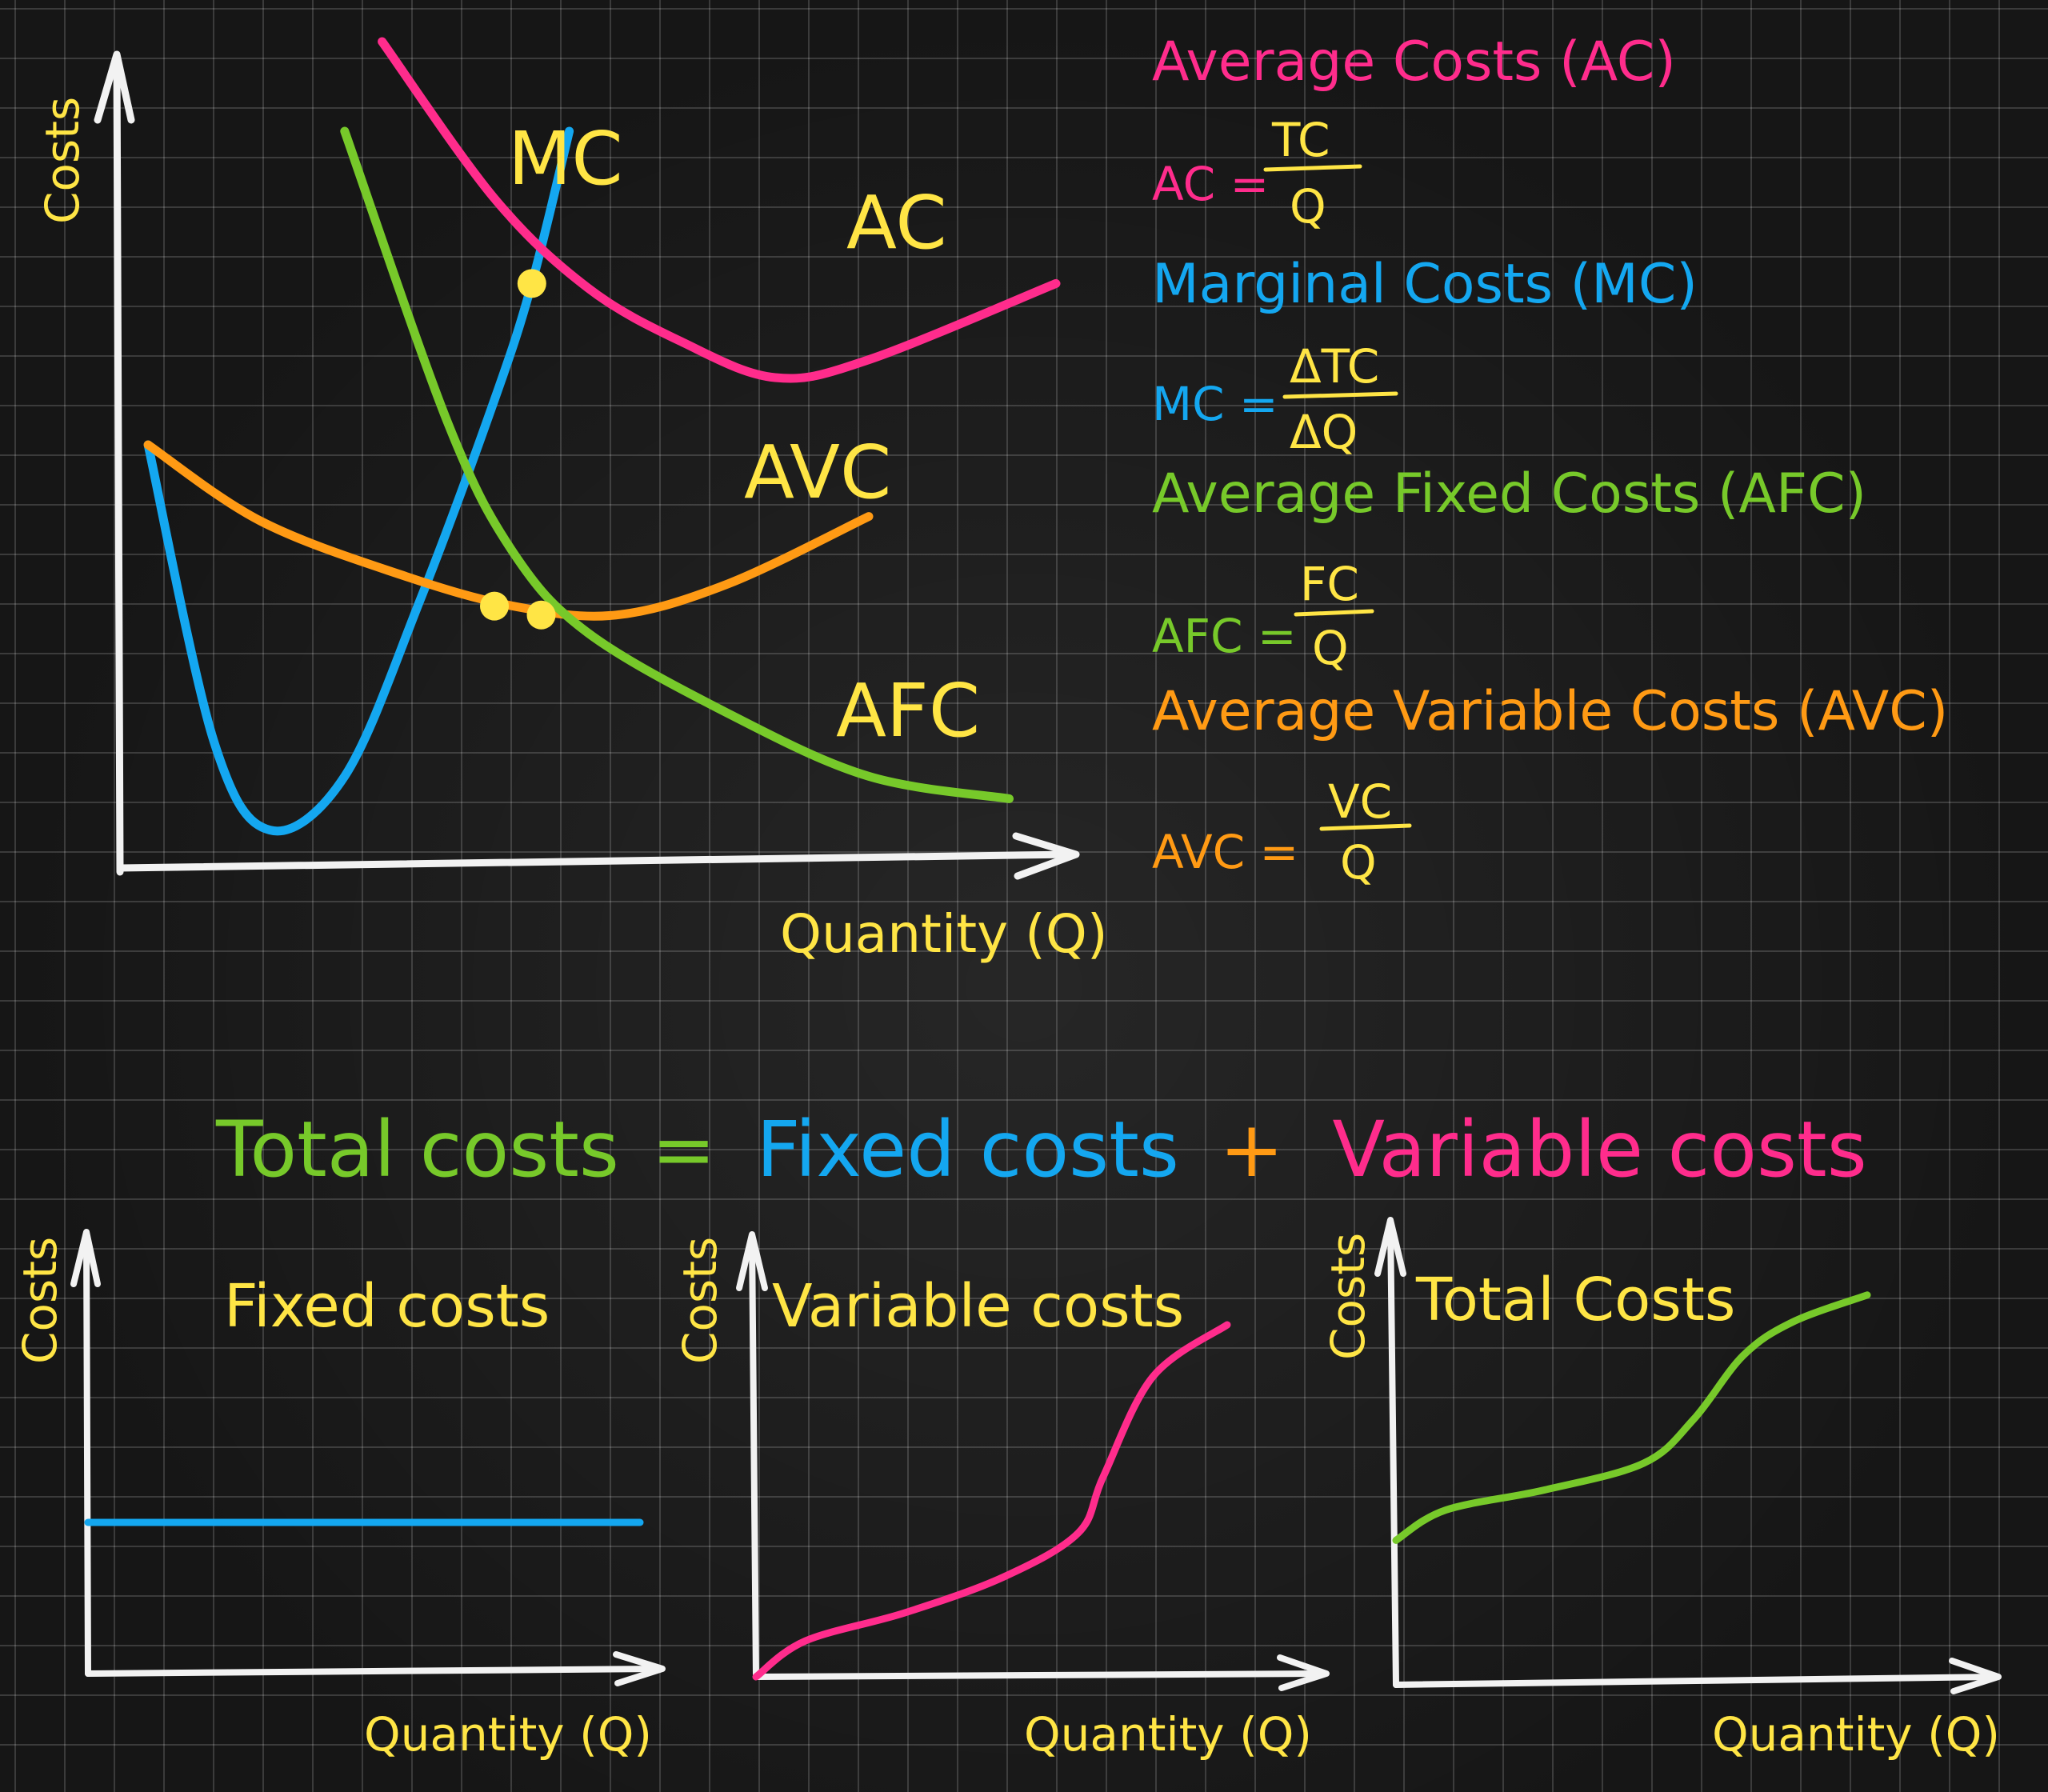 The image size is (2048, 1792). Describe the element at coordinates (118, 464) in the screenshot. I see `main-y-axis` at that location.